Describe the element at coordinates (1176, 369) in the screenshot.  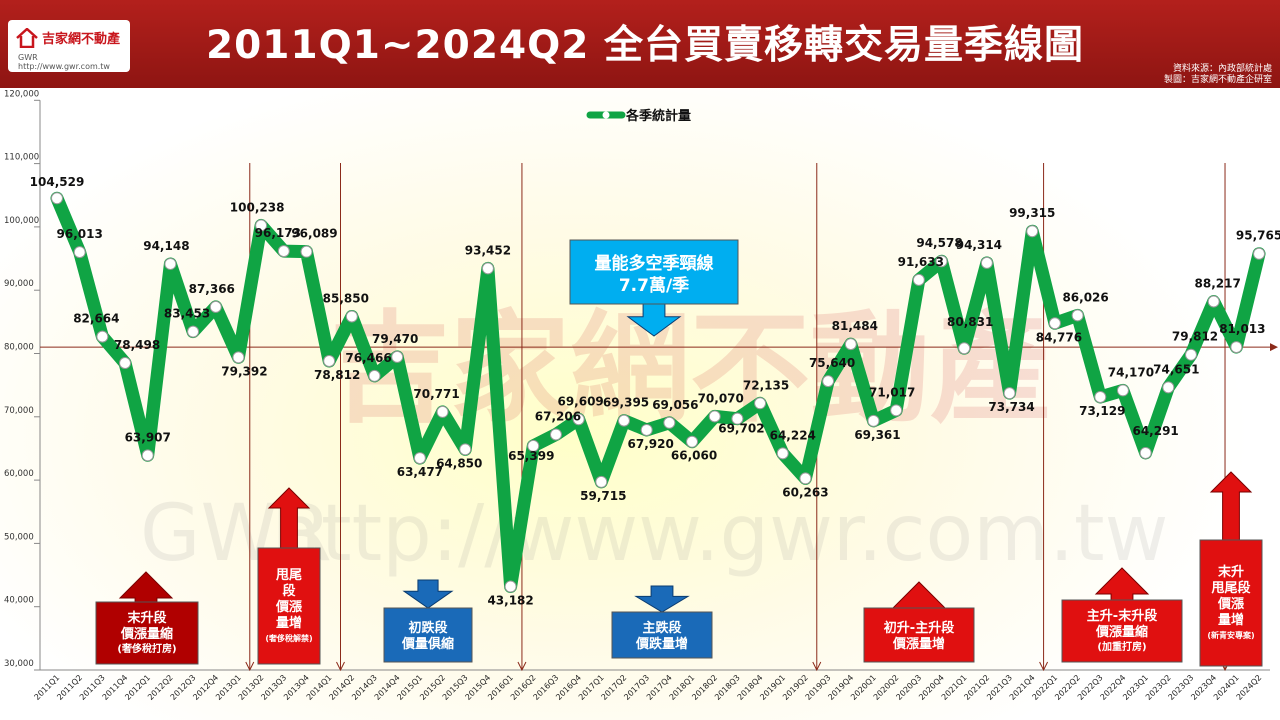
I see `data-label: 74,651` at that location.